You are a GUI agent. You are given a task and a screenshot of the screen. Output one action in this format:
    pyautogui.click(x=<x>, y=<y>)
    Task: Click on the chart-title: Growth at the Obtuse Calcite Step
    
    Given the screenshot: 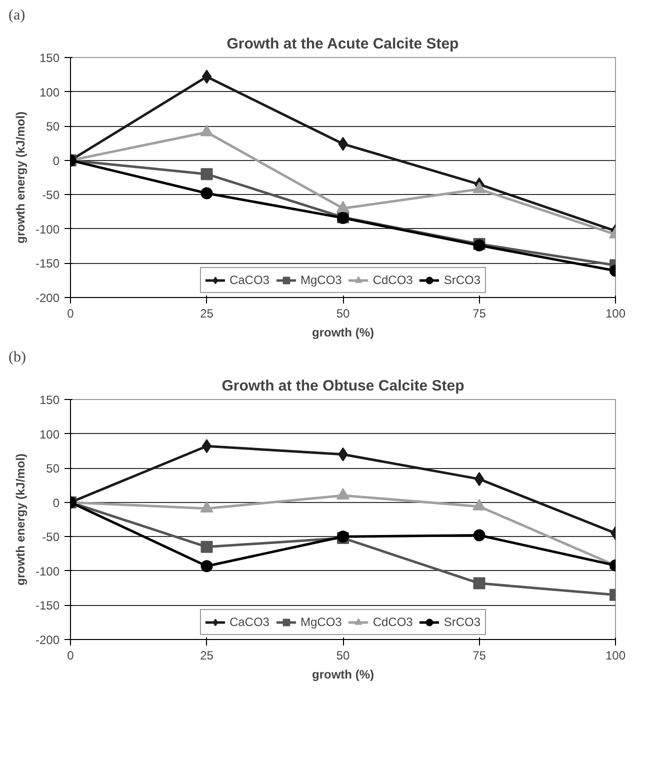 What is the action you would take?
    pyautogui.click(x=343, y=386)
    